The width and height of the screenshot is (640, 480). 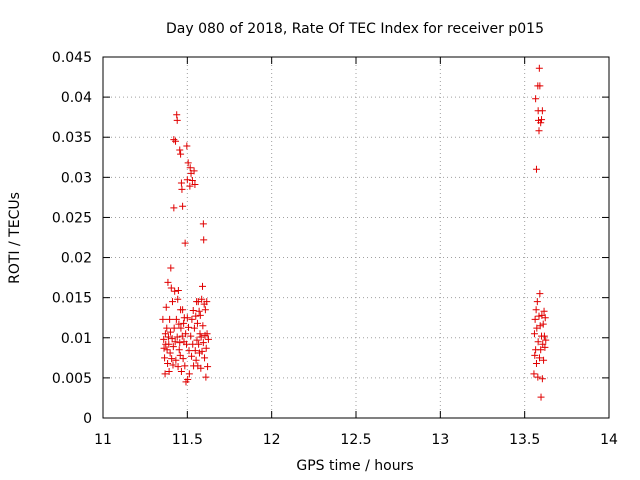 What do you see at coordinates (76, 98) in the screenshot?
I see `y-tick-label: 0.04` at bounding box center [76, 98].